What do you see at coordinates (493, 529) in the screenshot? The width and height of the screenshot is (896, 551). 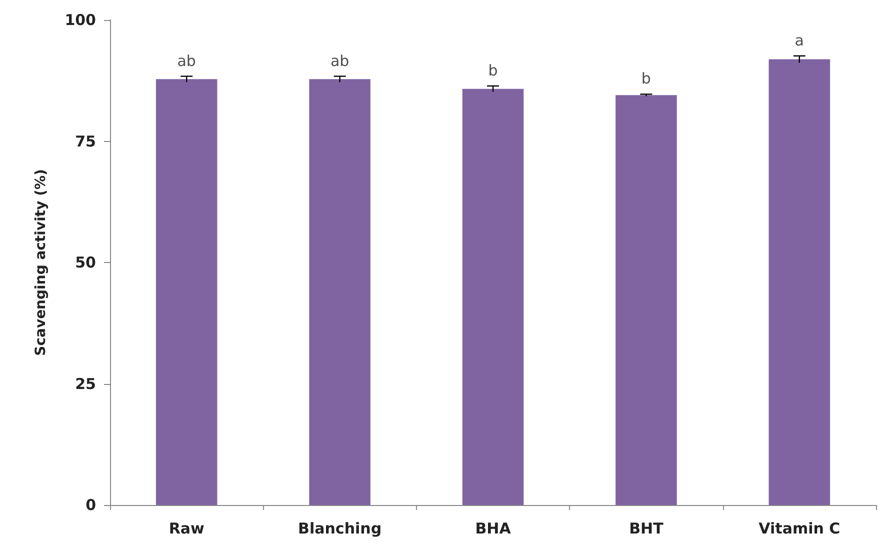 I see `x-tick-label: BHA` at bounding box center [493, 529].